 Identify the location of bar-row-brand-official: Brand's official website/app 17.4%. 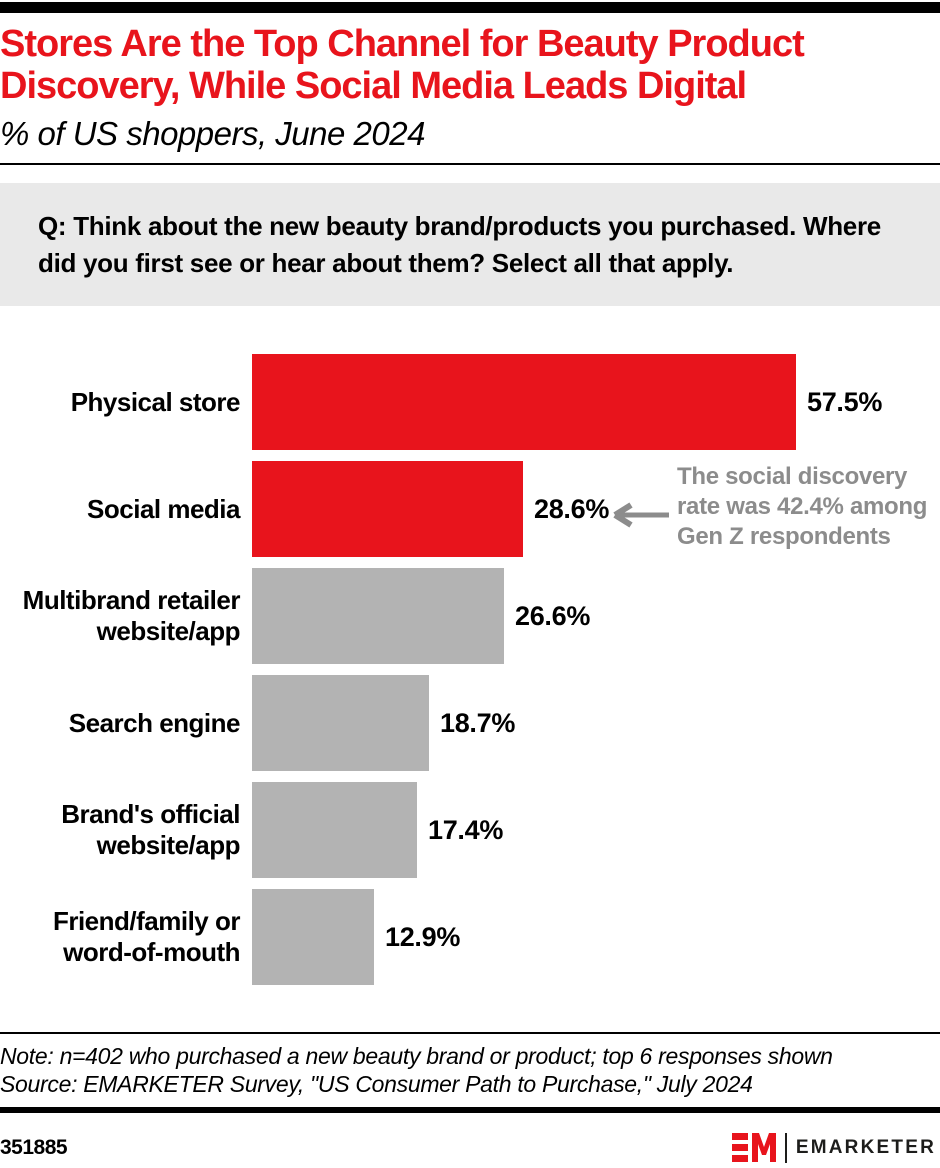
(470, 830).